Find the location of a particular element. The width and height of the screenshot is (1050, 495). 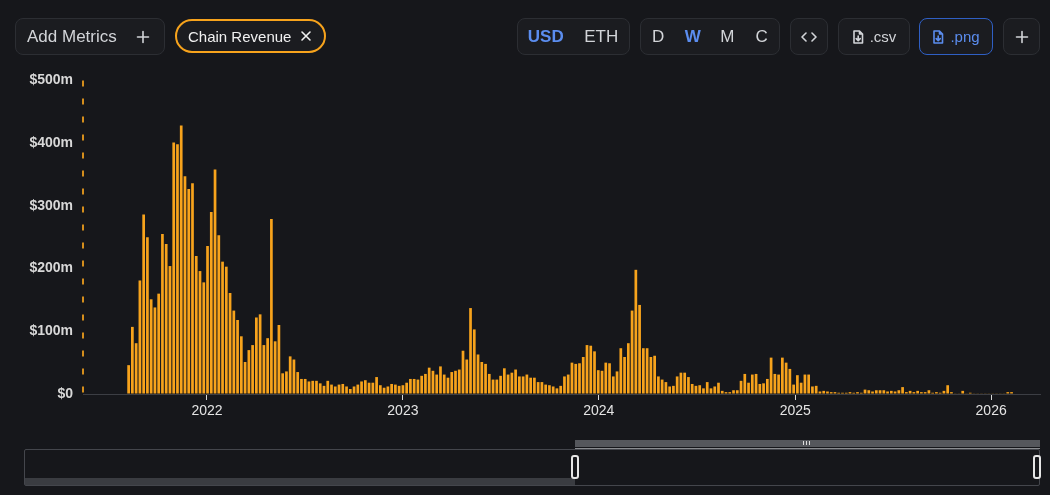

x-tick-label: 2024 is located at coordinates (599, 410).